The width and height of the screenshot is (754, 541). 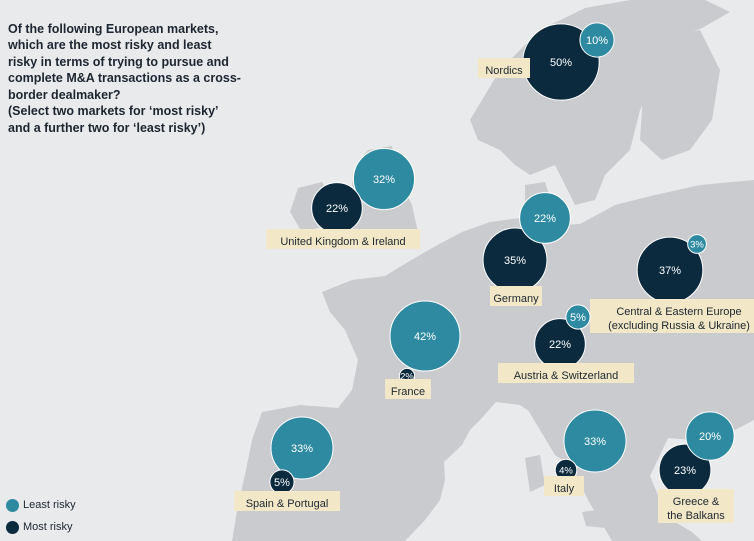 I want to click on market-germany: 35% 22% Germany, so click(x=526, y=249).